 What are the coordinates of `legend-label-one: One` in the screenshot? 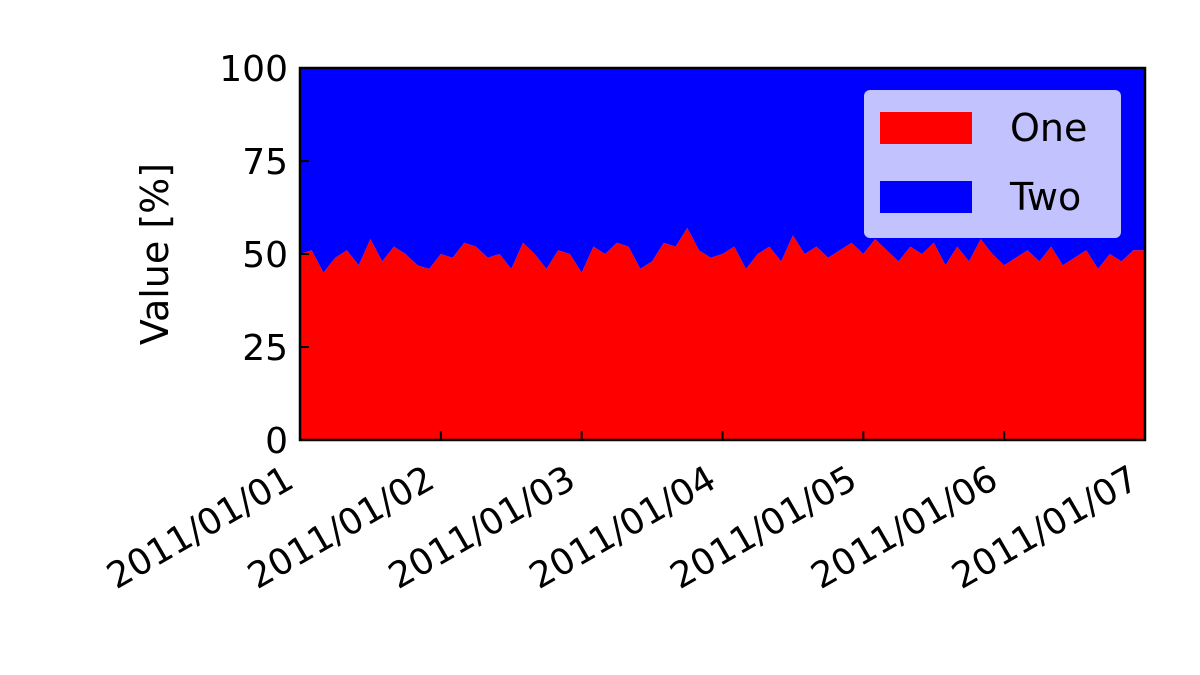 It's located at (1048, 128).